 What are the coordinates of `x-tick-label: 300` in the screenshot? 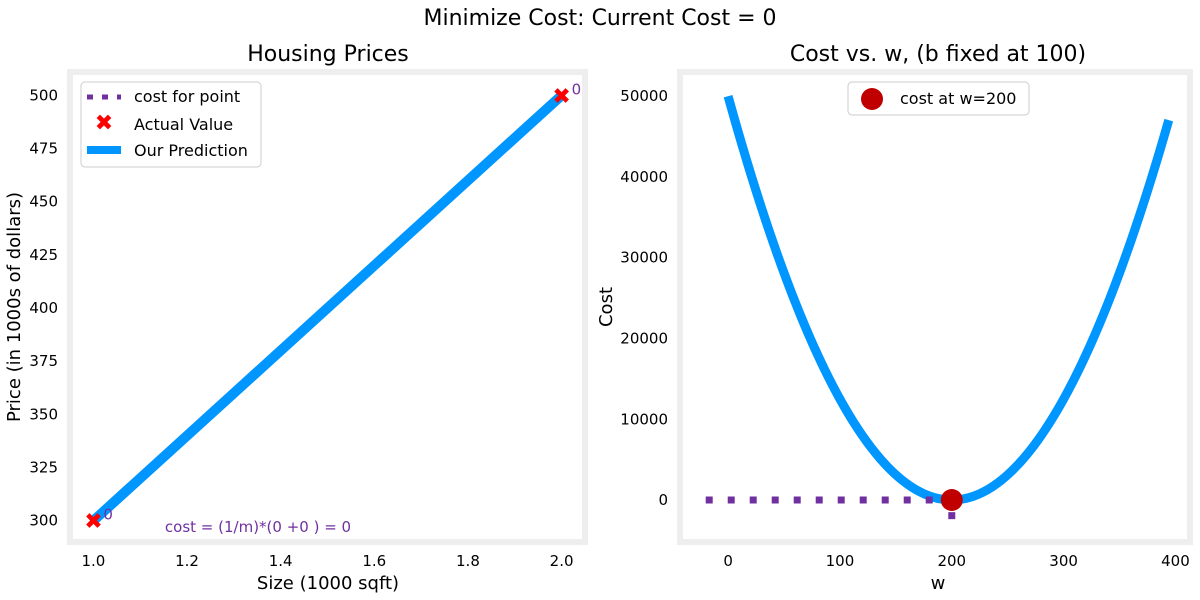 It's located at (1063, 561).